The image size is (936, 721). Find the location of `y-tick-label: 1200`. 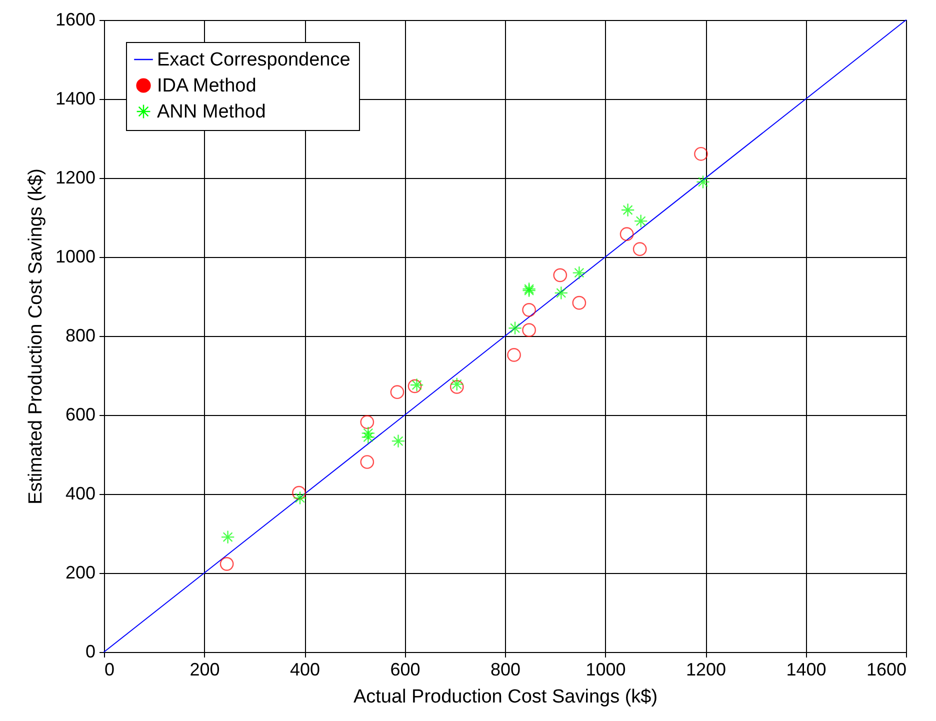

y-tick-label: 1200 is located at coordinates (75, 178).